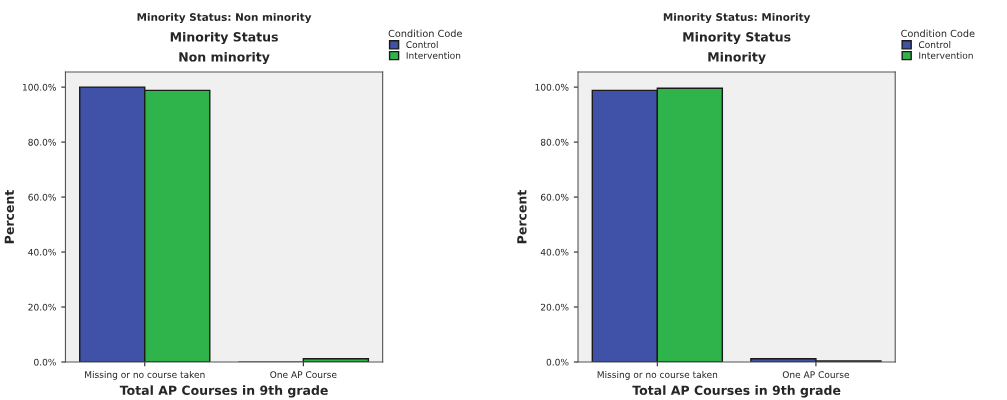 Image resolution: width=1007 pixels, height=400 pixels. What do you see at coordinates (224, 18) in the screenshot?
I see `chart-title: Minority Status: Non minority` at bounding box center [224, 18].